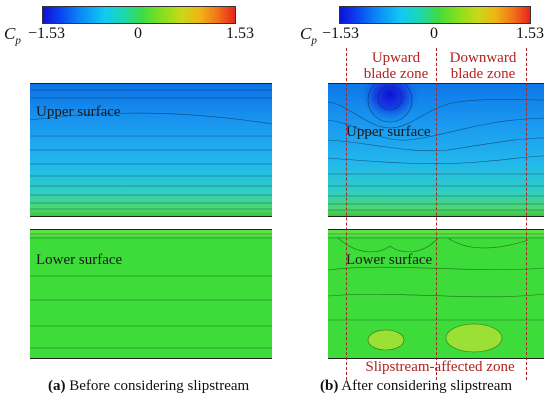 This screenshot has width=550, height=401. I want to click on right-upper-surface-label: Upper surface, so click(388, 132).